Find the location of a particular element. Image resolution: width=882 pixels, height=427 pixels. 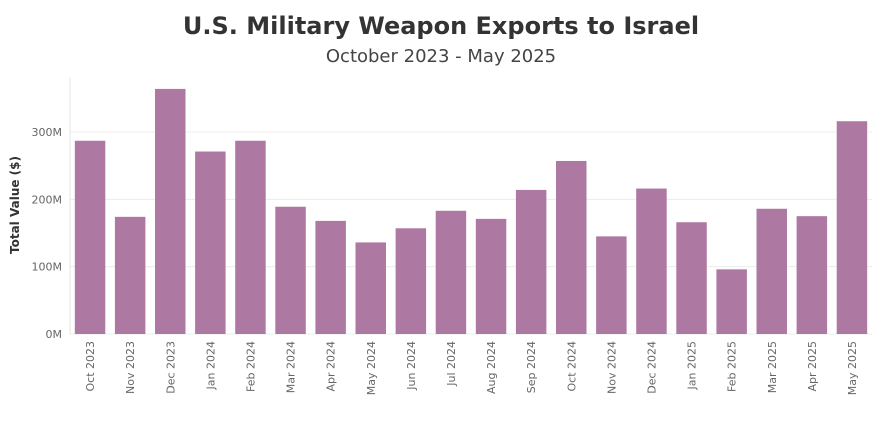

y-tick-label: 300M is located at coordinates (47, 132).